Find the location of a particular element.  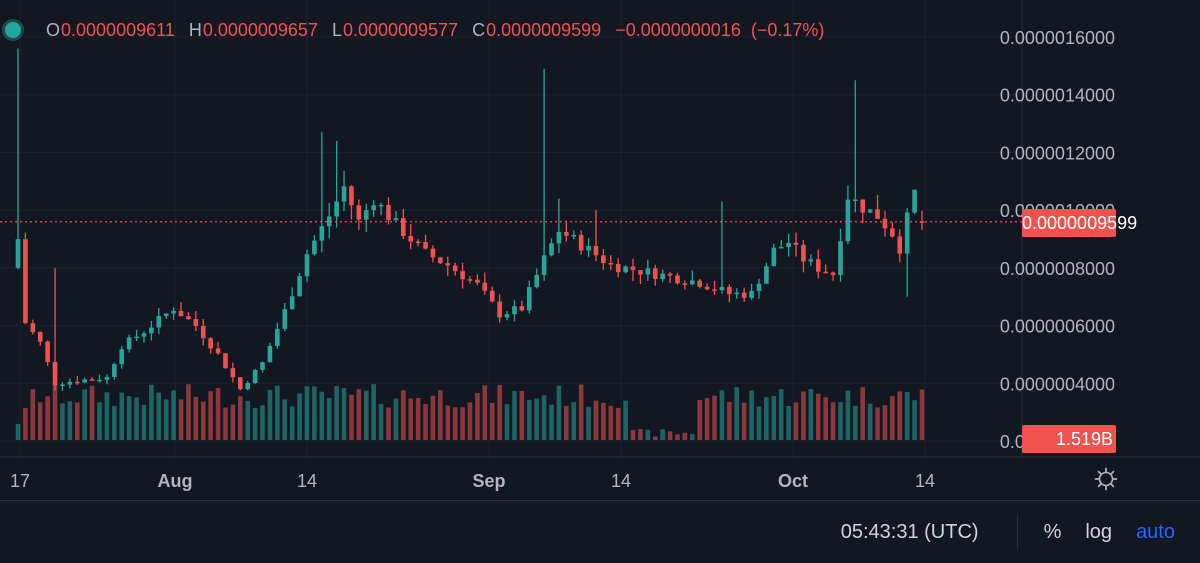

utc-clock: 05:43:31 (UTC) is located at coordinates (909, 531).